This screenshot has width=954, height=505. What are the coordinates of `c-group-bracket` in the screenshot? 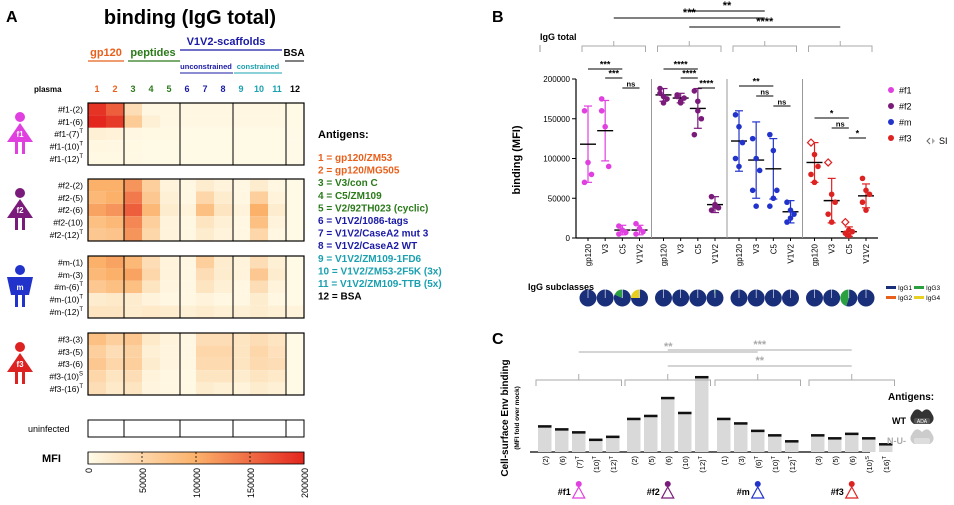 It's located at (757, 382).